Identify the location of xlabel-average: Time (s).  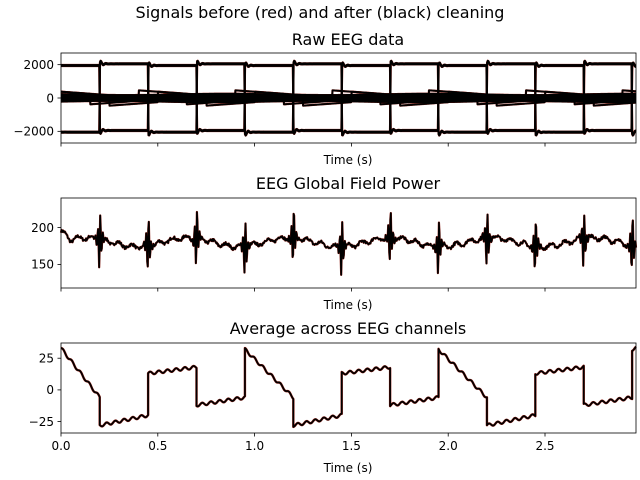
(348, 468).